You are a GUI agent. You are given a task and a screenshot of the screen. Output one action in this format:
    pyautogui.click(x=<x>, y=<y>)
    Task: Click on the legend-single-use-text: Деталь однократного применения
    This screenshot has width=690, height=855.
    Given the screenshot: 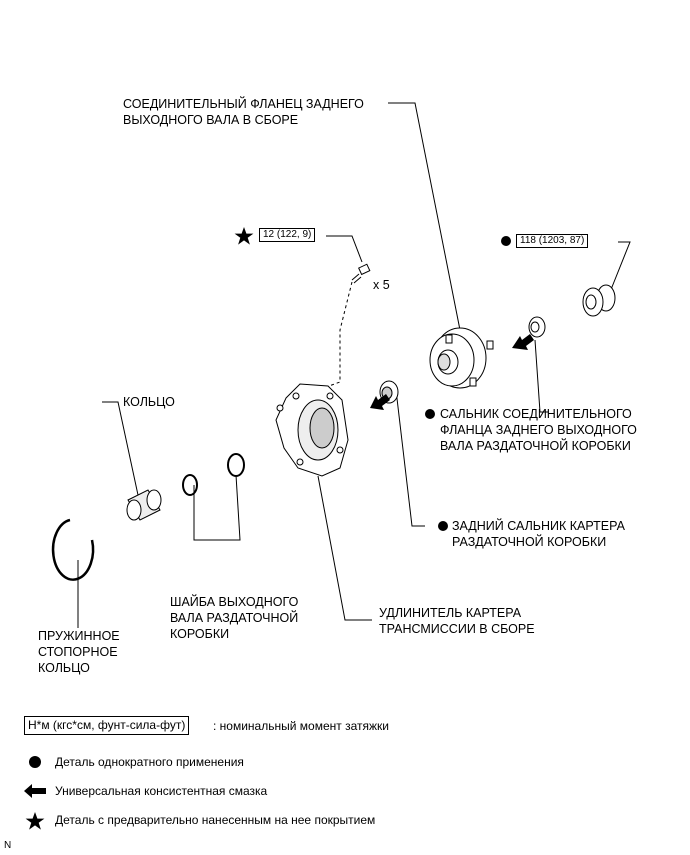 What is the action you would take?
    pyautogui.click(x=149, y=762)
    